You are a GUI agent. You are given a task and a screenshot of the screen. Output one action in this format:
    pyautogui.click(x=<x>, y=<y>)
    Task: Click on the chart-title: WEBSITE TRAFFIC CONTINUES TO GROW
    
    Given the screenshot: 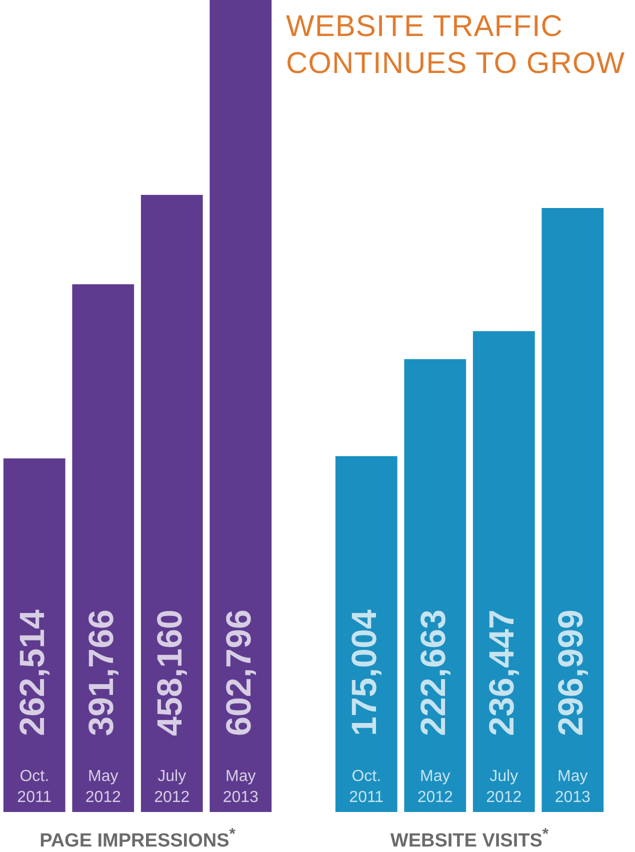 What is the action you would take?
    pyautogui.click(x=456, y=45)
    